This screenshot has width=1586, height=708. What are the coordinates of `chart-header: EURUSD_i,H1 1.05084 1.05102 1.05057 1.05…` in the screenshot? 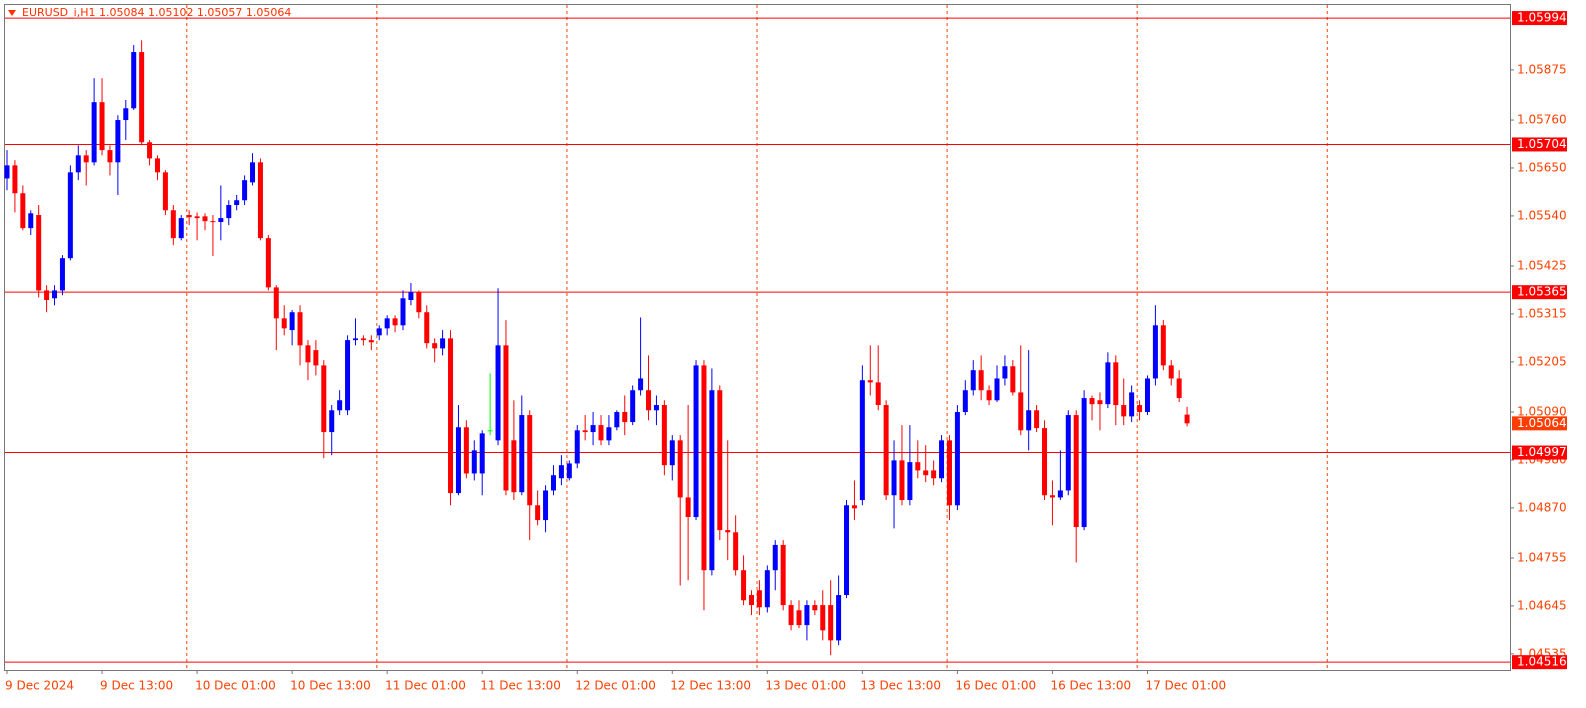 It's located at (156, 12).